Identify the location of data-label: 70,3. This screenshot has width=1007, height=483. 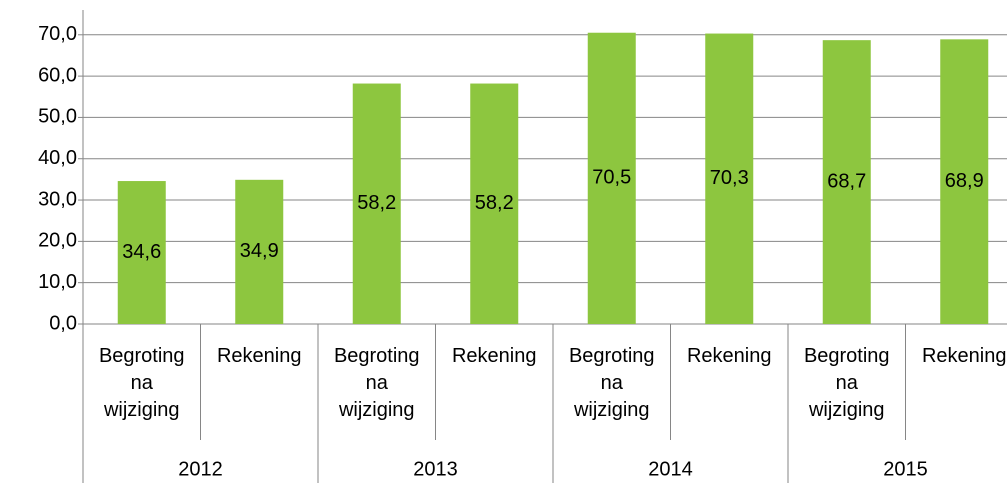
(729, 178).